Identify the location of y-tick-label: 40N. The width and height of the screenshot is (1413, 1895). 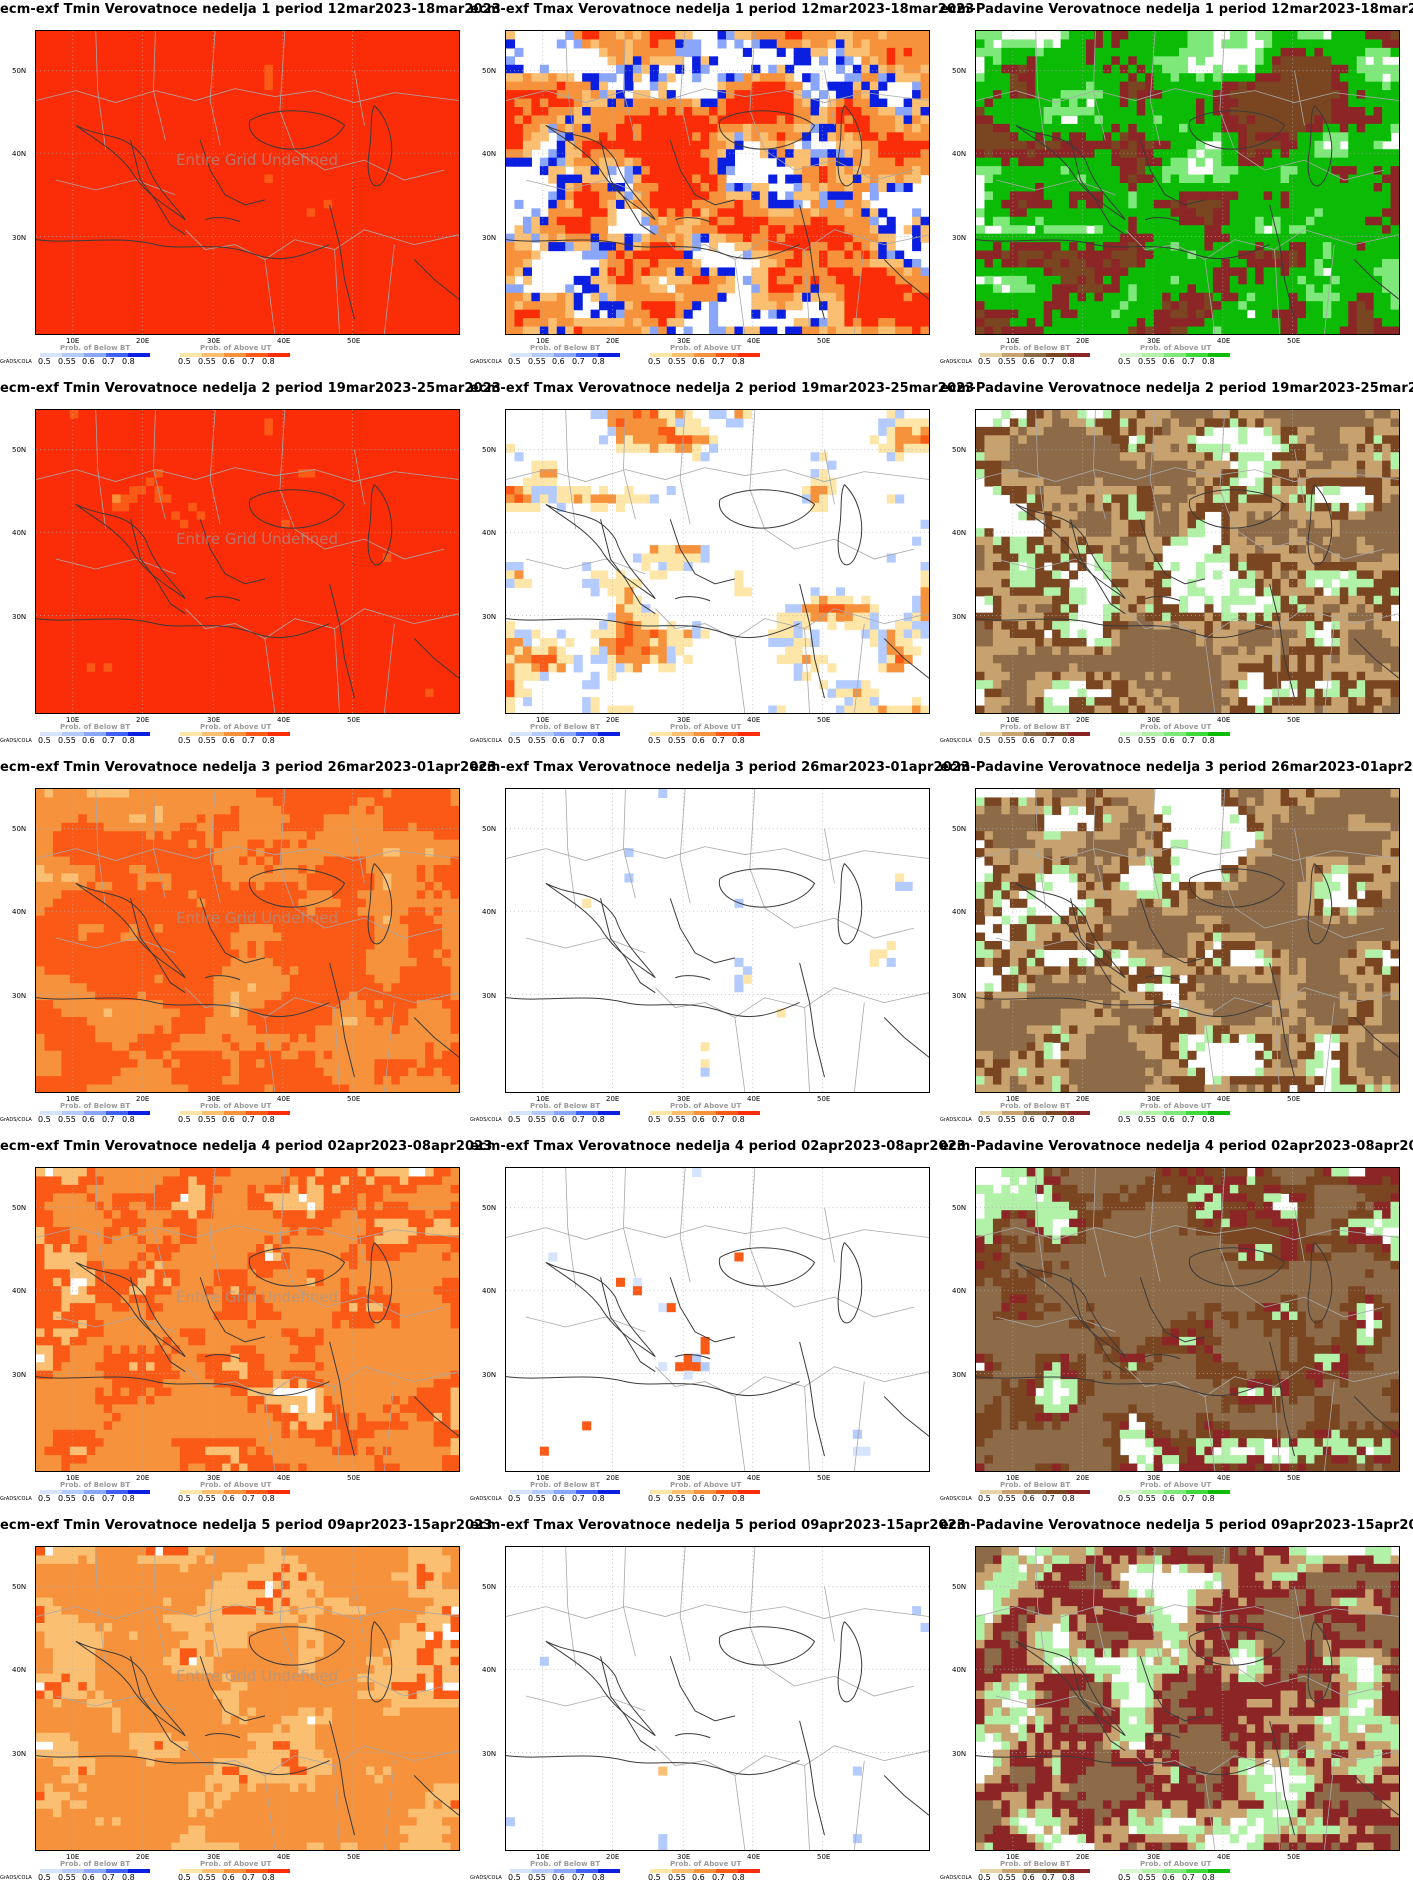
(489, 1291).